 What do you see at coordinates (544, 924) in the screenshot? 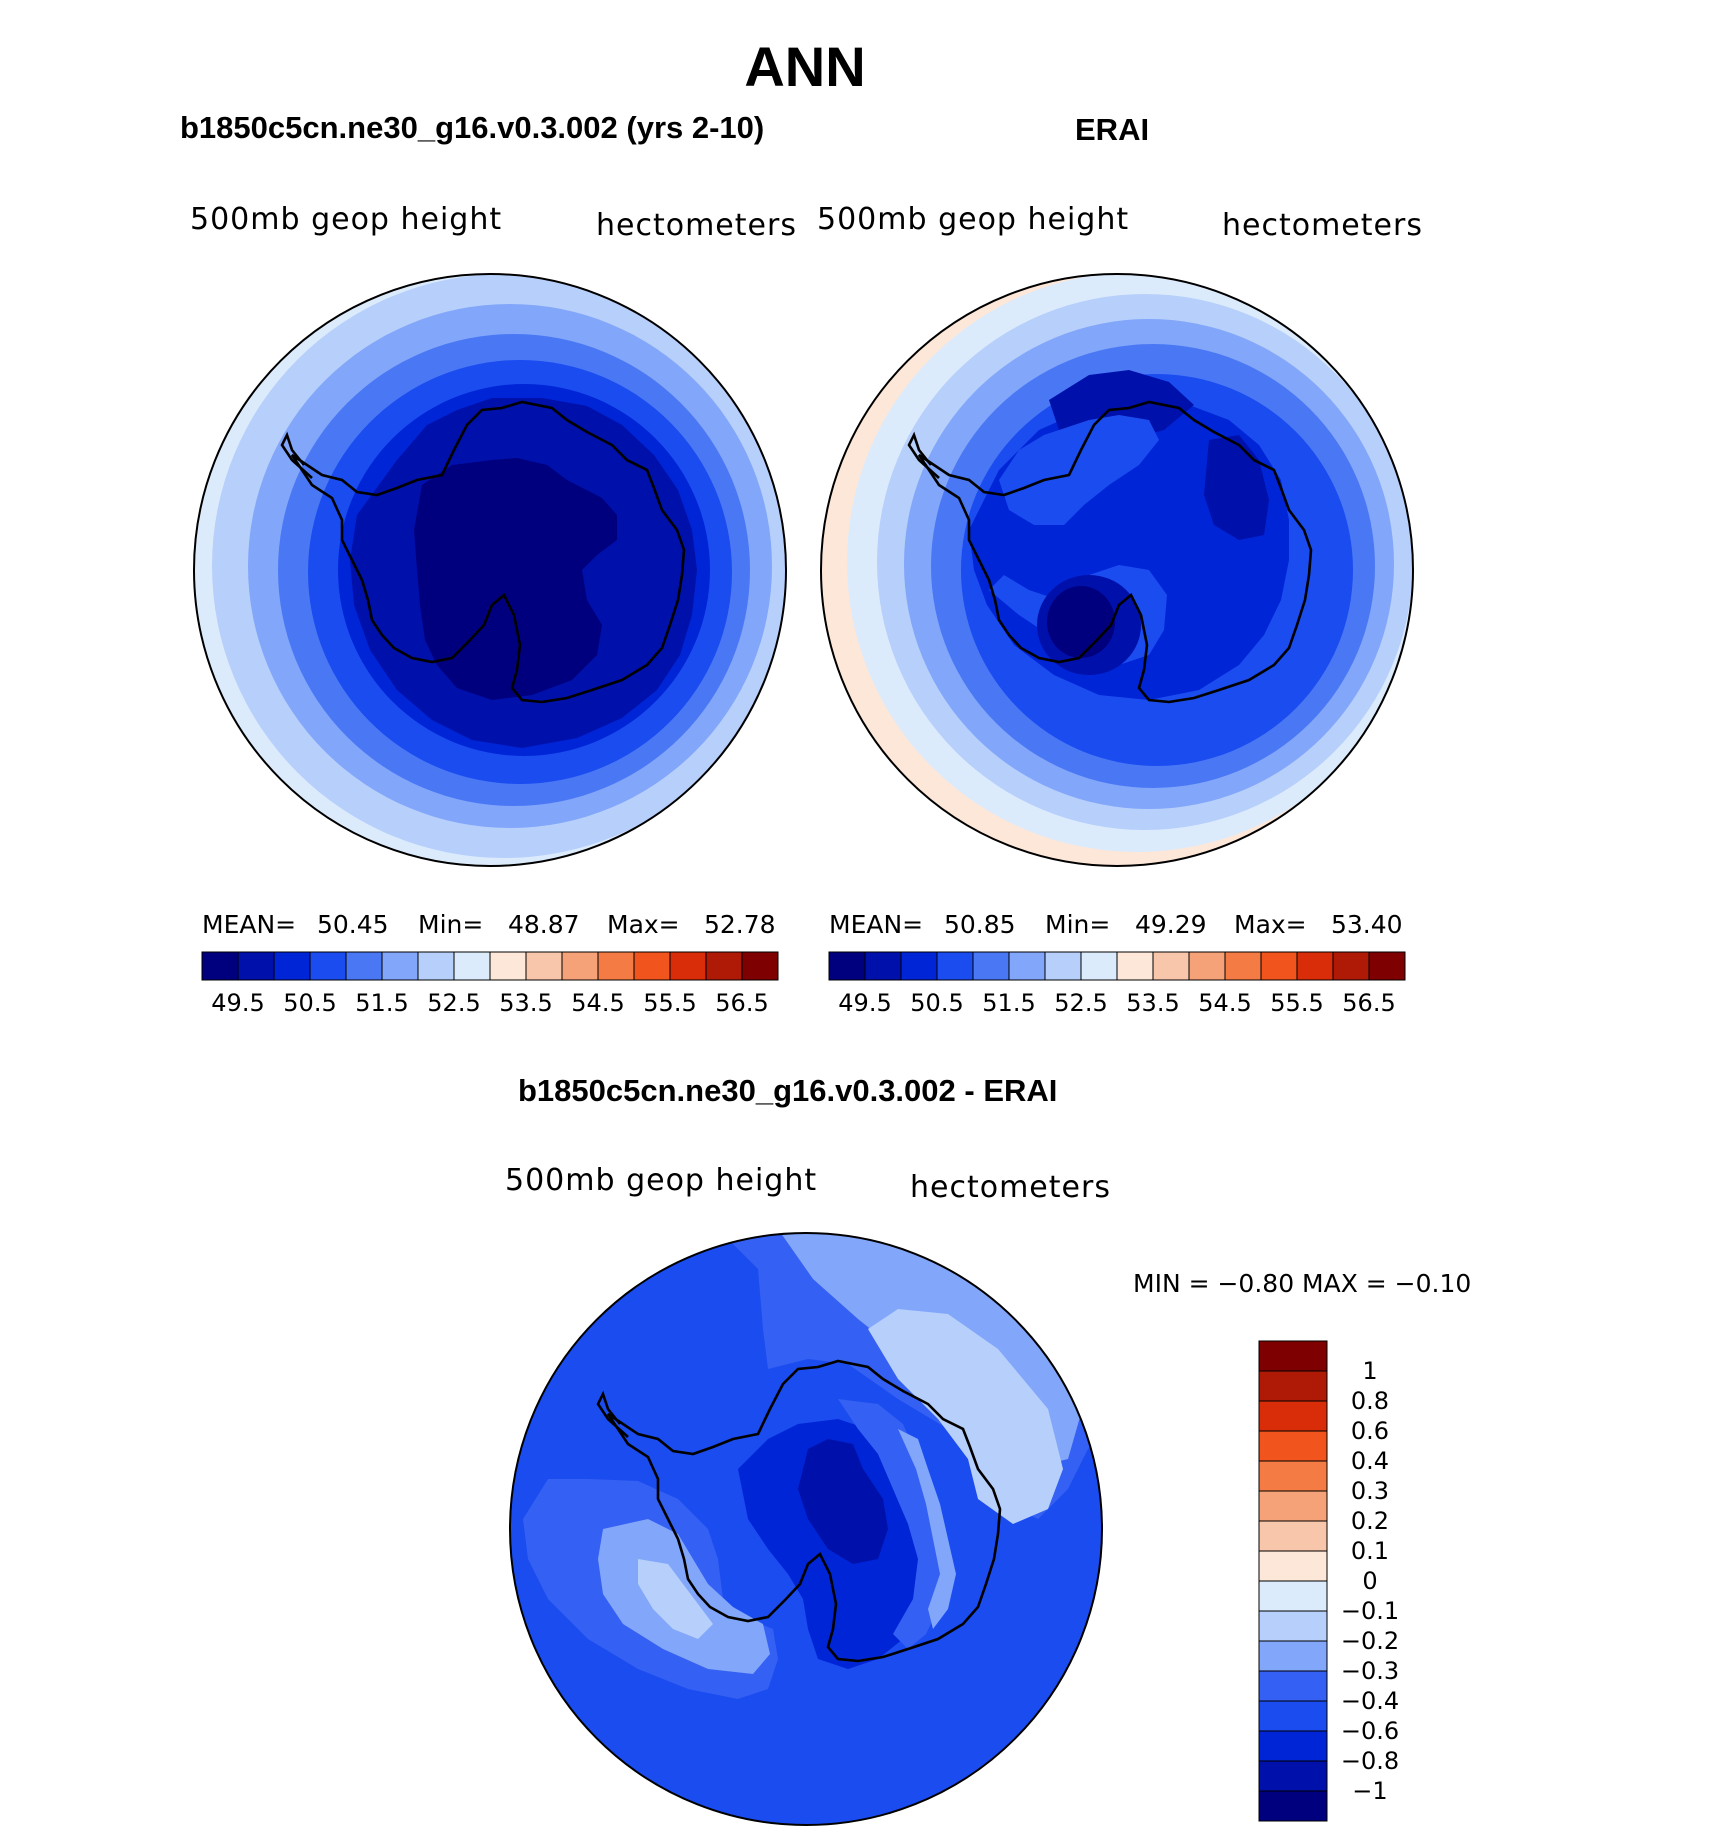
I see `panel1-min-value: 48.87` at bounding box center [544, 924].